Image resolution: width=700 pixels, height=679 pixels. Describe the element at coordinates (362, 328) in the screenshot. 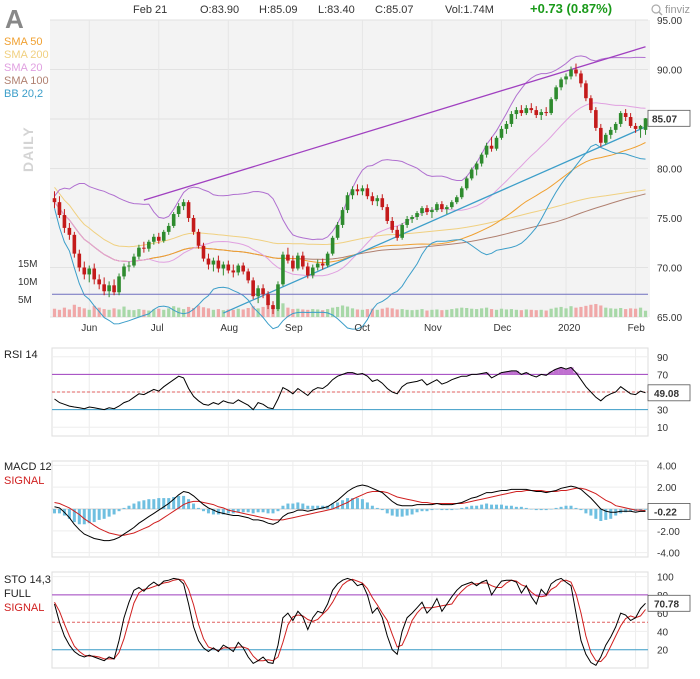

I see `x-tick-label: Oct` at that location.